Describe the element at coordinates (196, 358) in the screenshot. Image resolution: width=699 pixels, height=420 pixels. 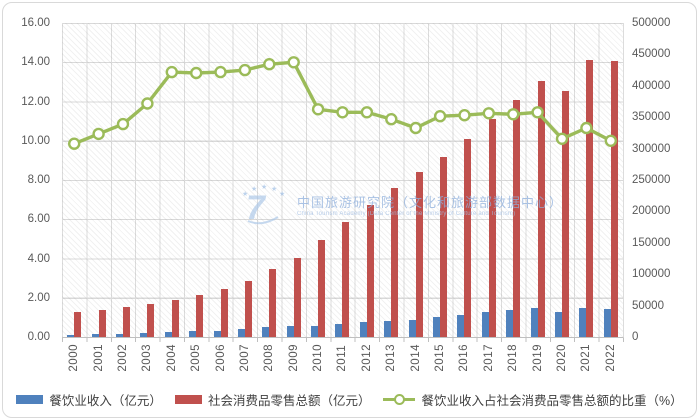
I see `x-axis-year-label: 2005` at that location.